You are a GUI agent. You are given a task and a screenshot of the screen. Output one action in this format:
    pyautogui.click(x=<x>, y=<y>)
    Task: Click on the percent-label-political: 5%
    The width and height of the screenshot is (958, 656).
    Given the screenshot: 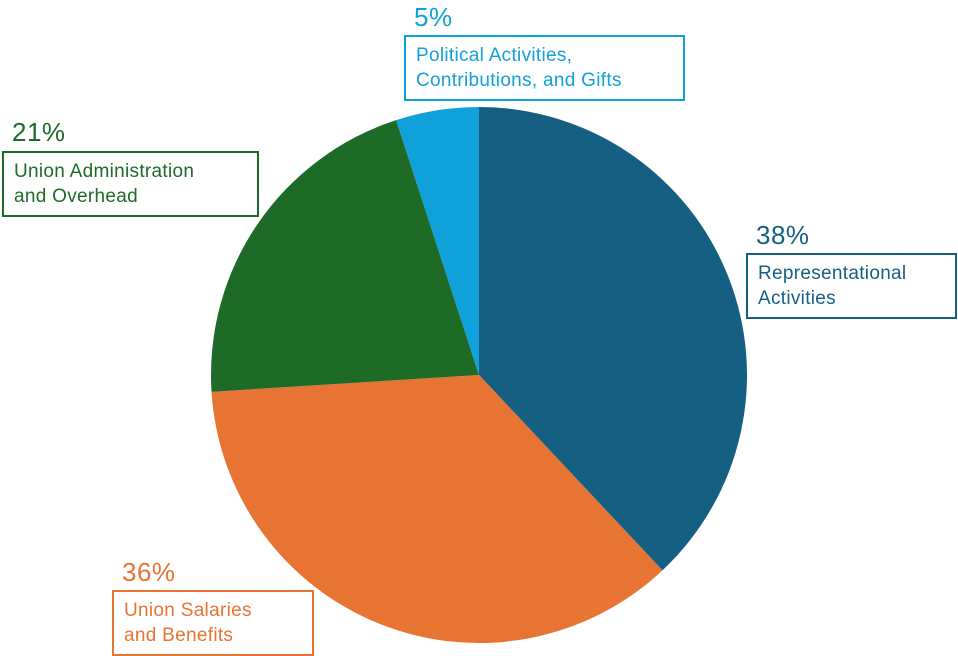 What is the action you would take?
    pyautogui.click(x=433, y=17)
    